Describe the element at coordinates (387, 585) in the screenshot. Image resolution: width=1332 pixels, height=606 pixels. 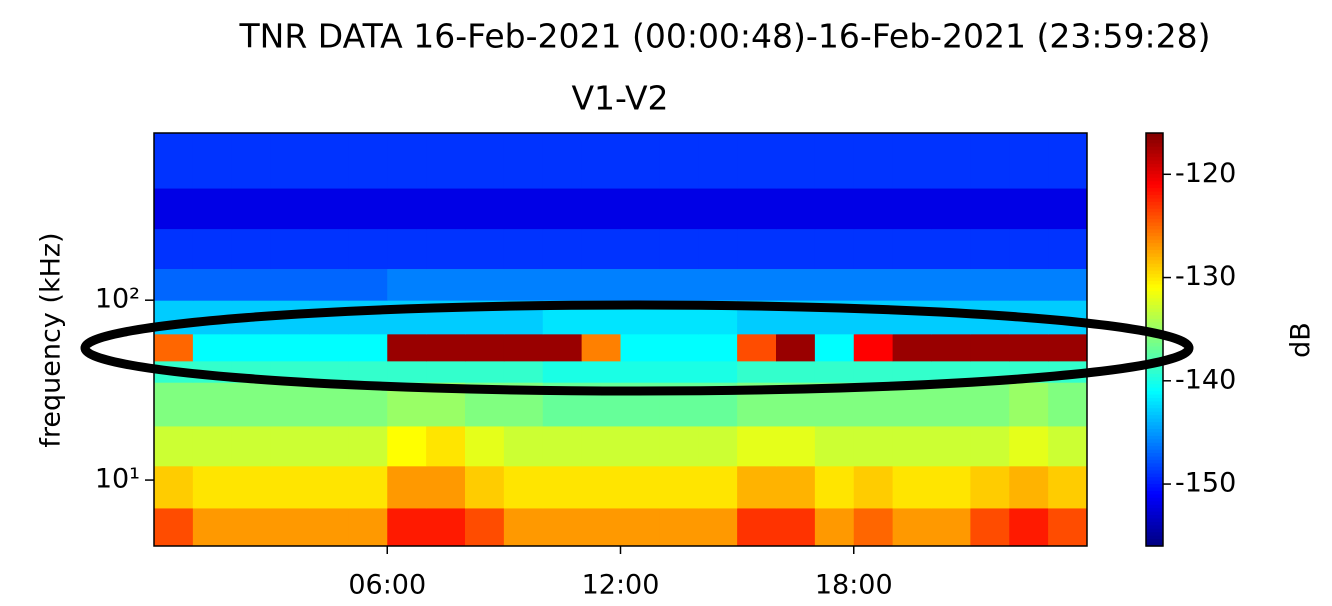
I see `x-tick-label: 06:00` at that location.